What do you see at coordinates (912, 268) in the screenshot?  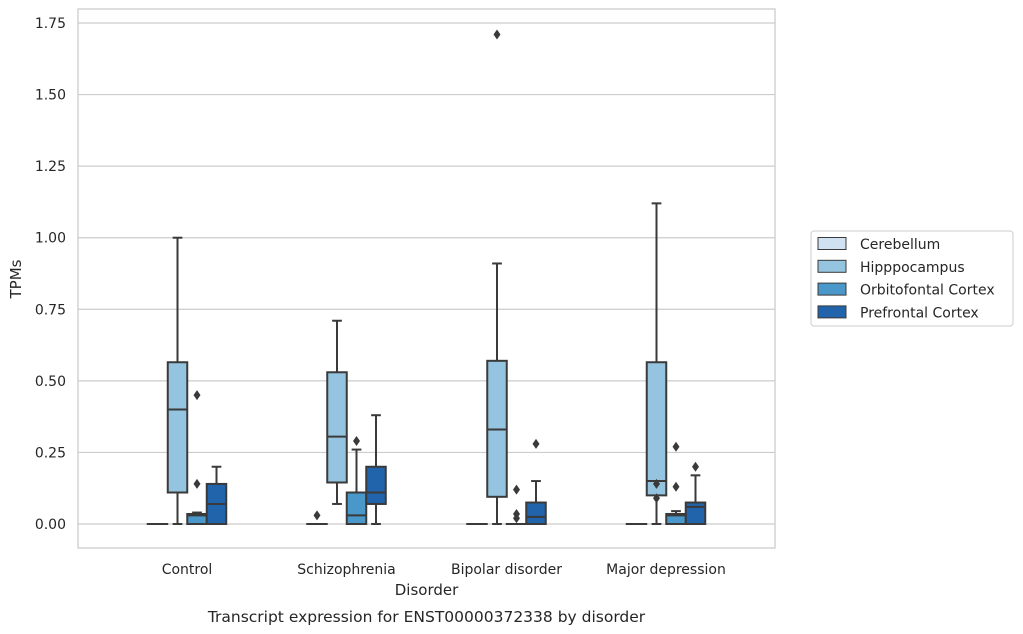 I see `legend-label: Hipppocampus` at bounding box center [912, 268].